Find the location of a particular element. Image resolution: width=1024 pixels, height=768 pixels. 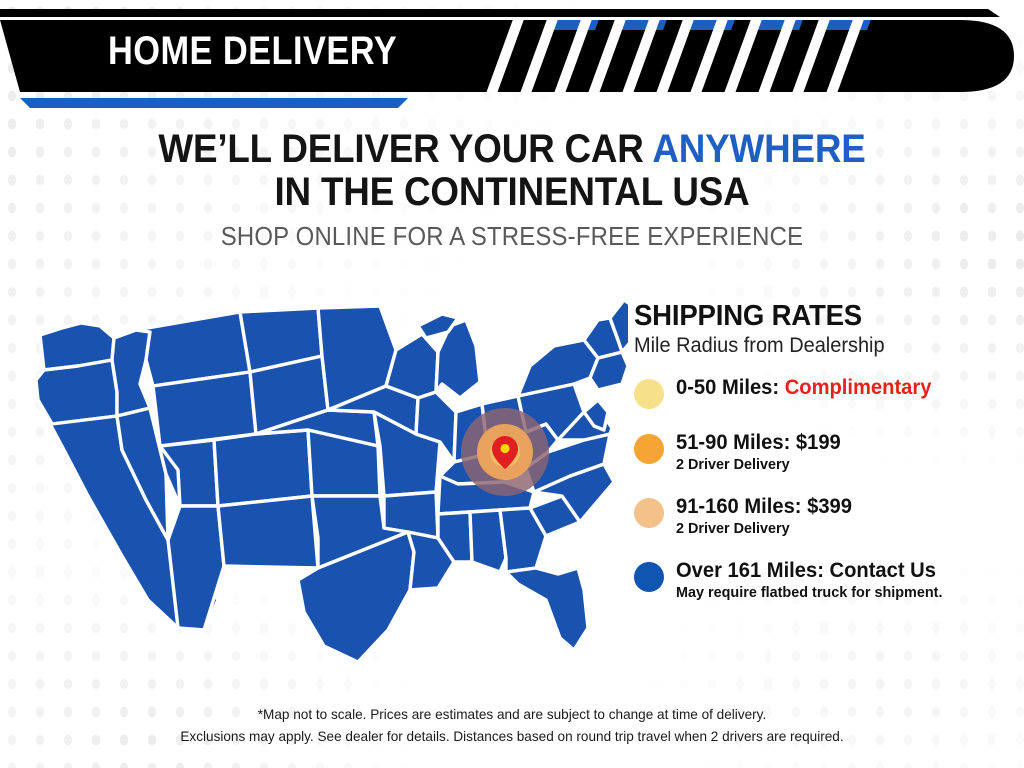

rate-label-0-50: 0-50 Miles: Complimentary is located at coordinates (803, 388).